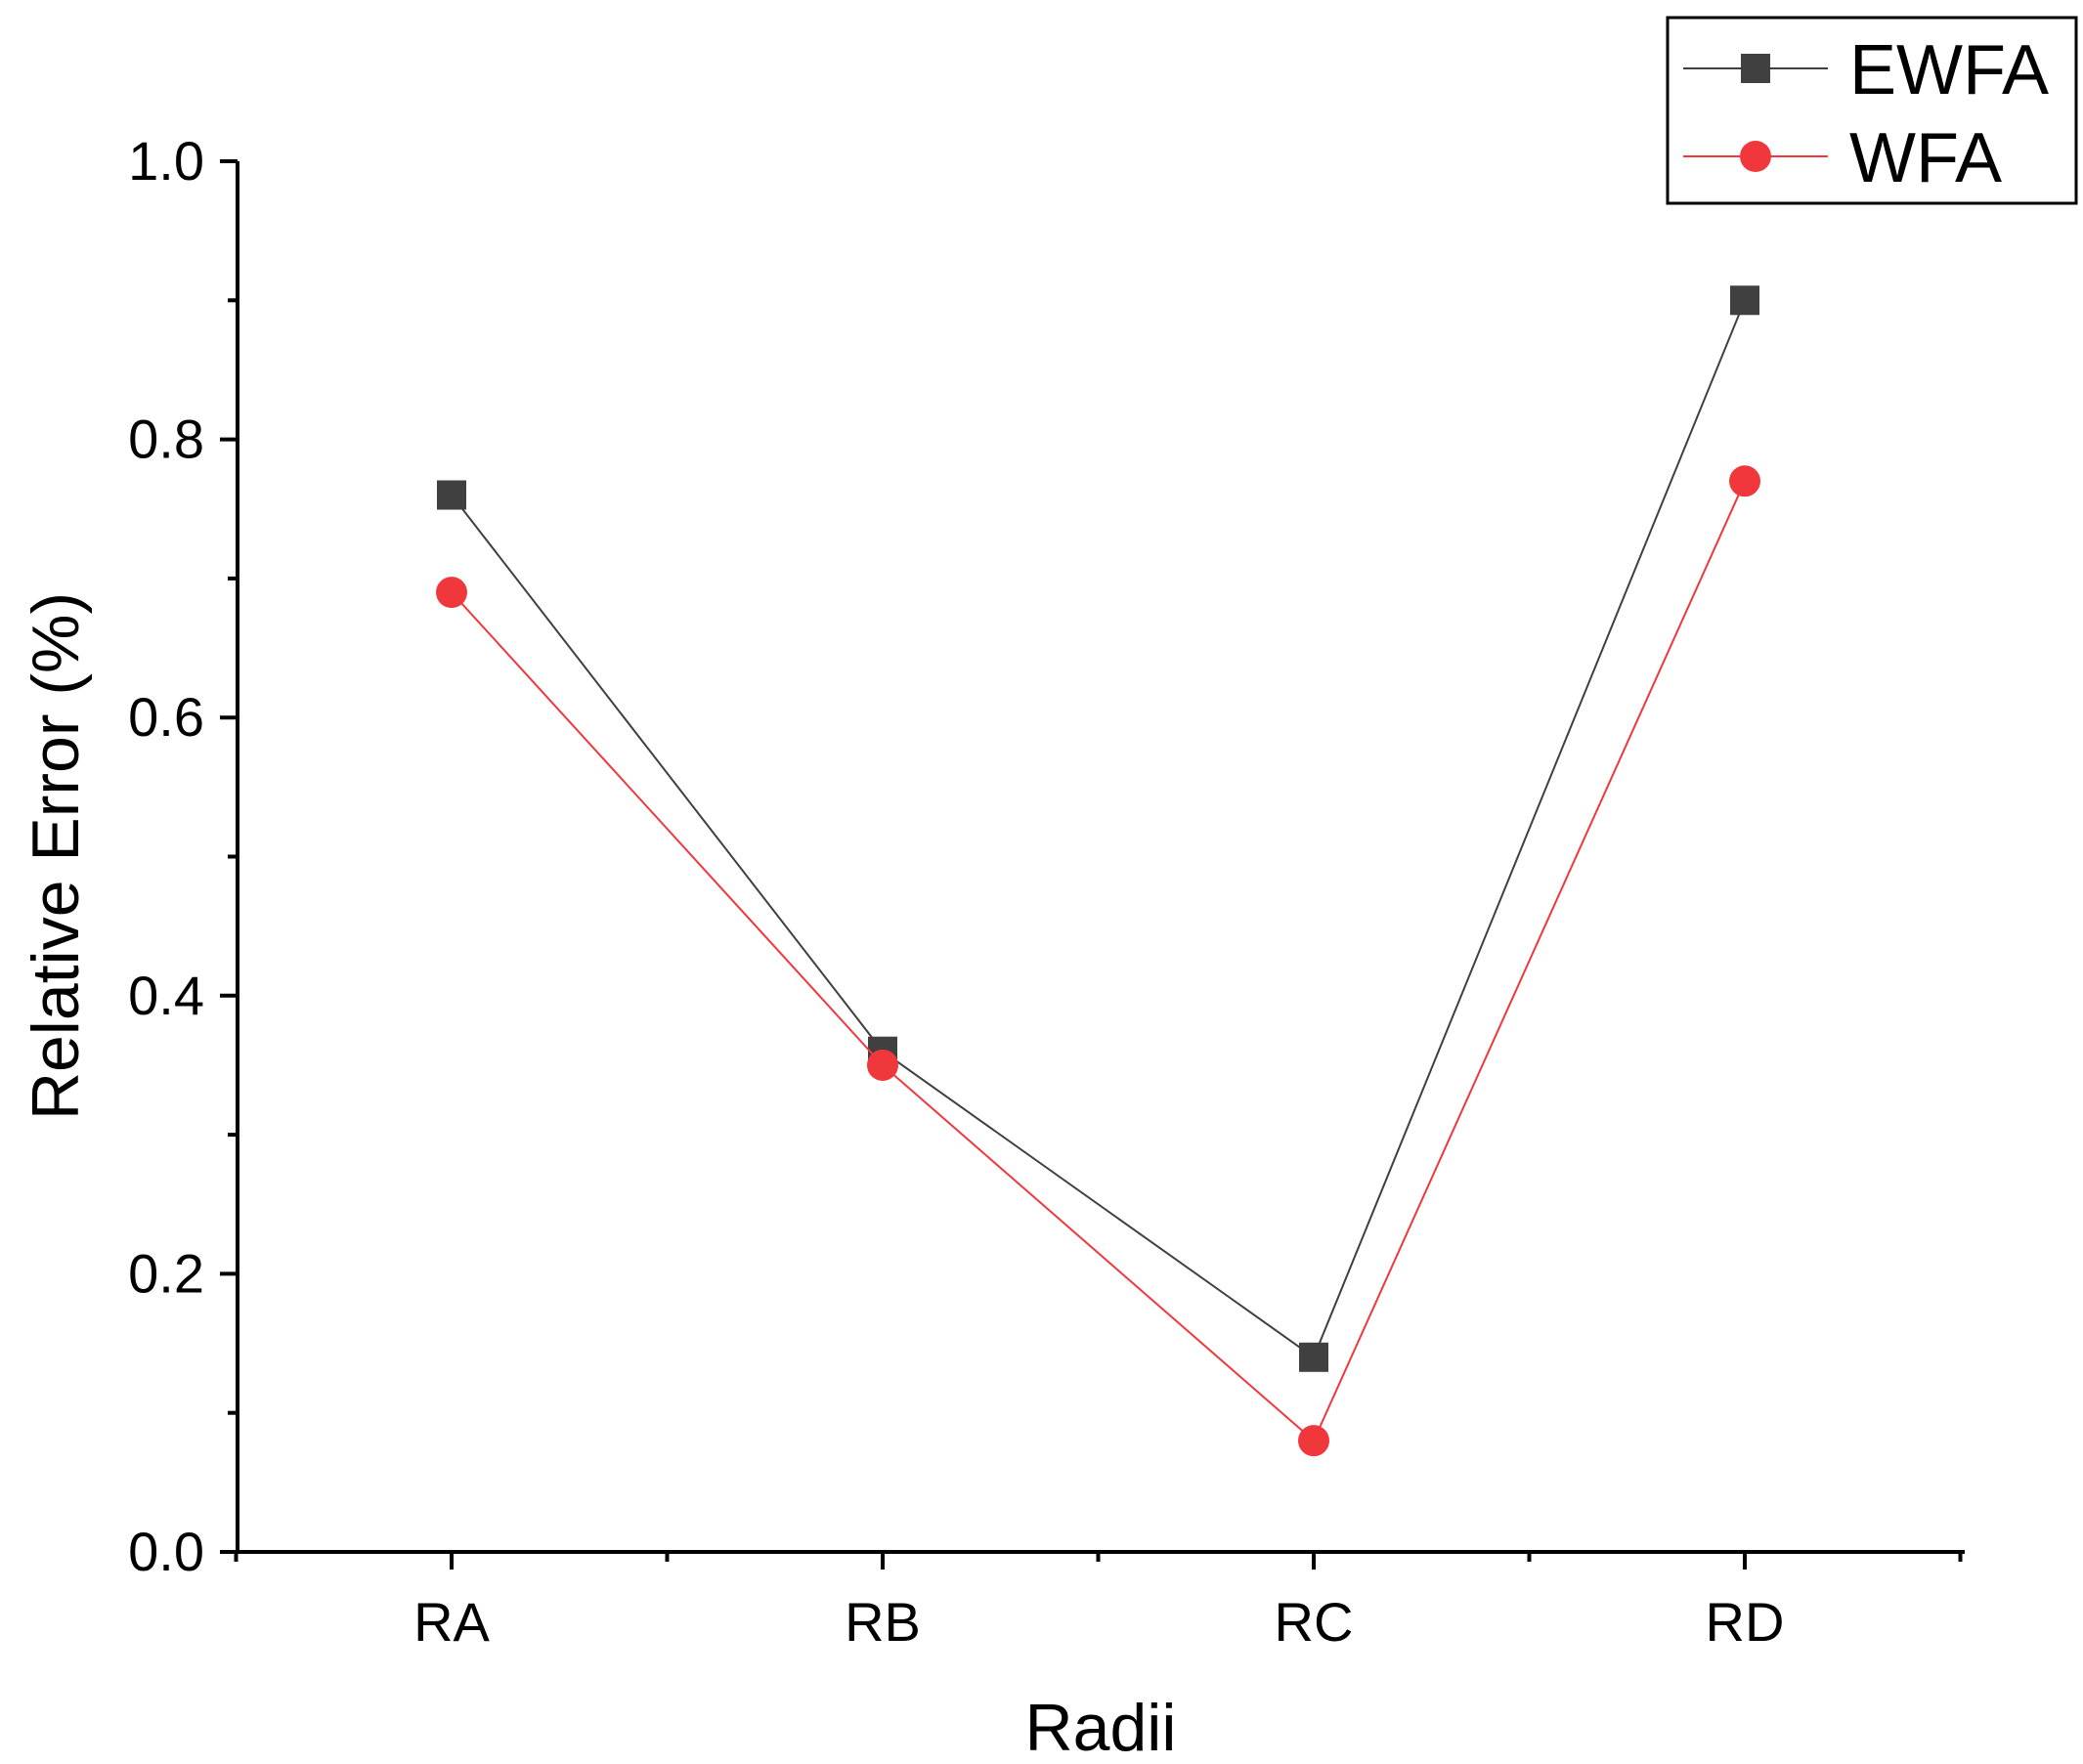 This screenshot has height=1764, width=2083. I want to click on legend-label: EWFA, so click(1949, 70).